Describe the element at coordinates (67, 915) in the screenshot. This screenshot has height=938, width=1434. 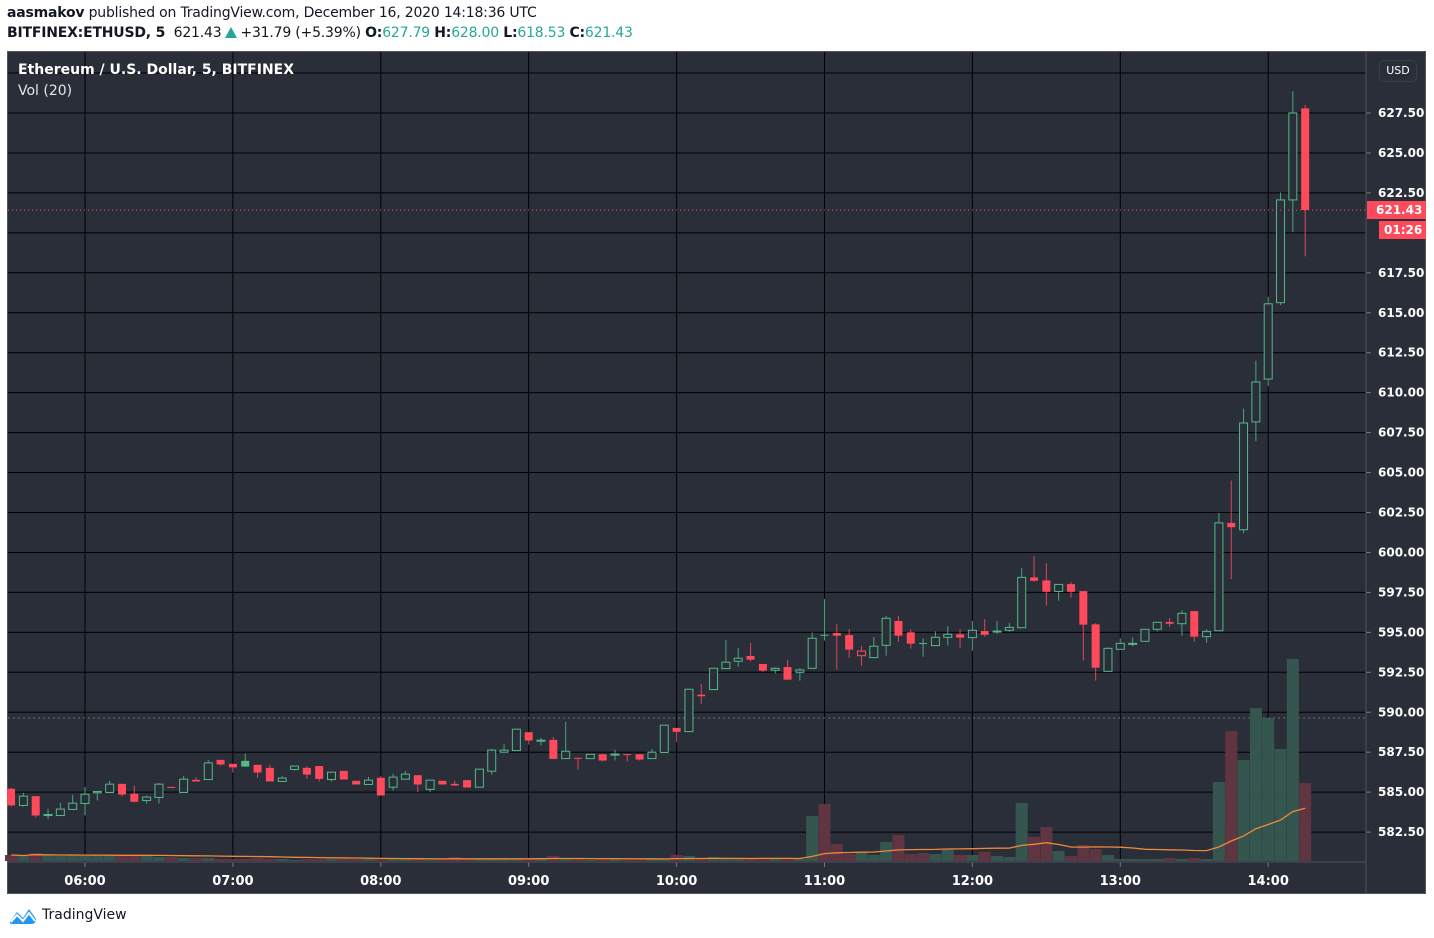
I see `tradingview-logo: TradingView` at that location.